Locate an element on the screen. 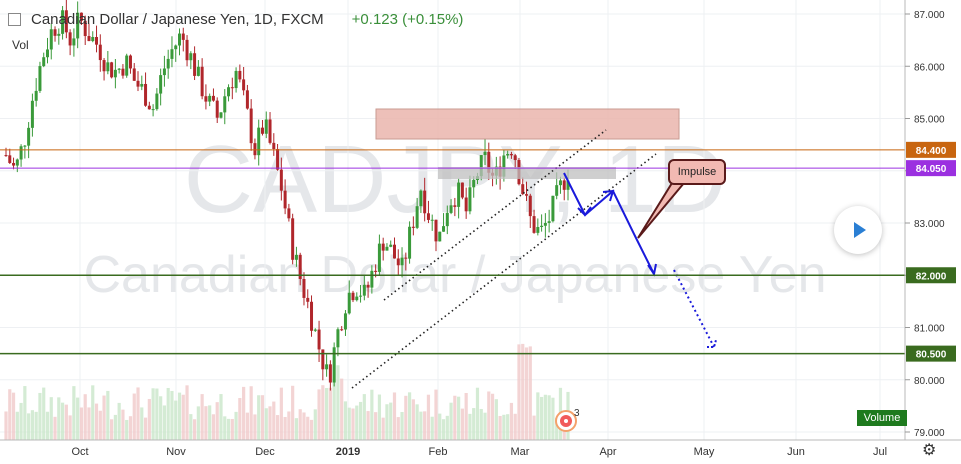  level-tag-label: 80.500 is located at coordinates (931, 355).